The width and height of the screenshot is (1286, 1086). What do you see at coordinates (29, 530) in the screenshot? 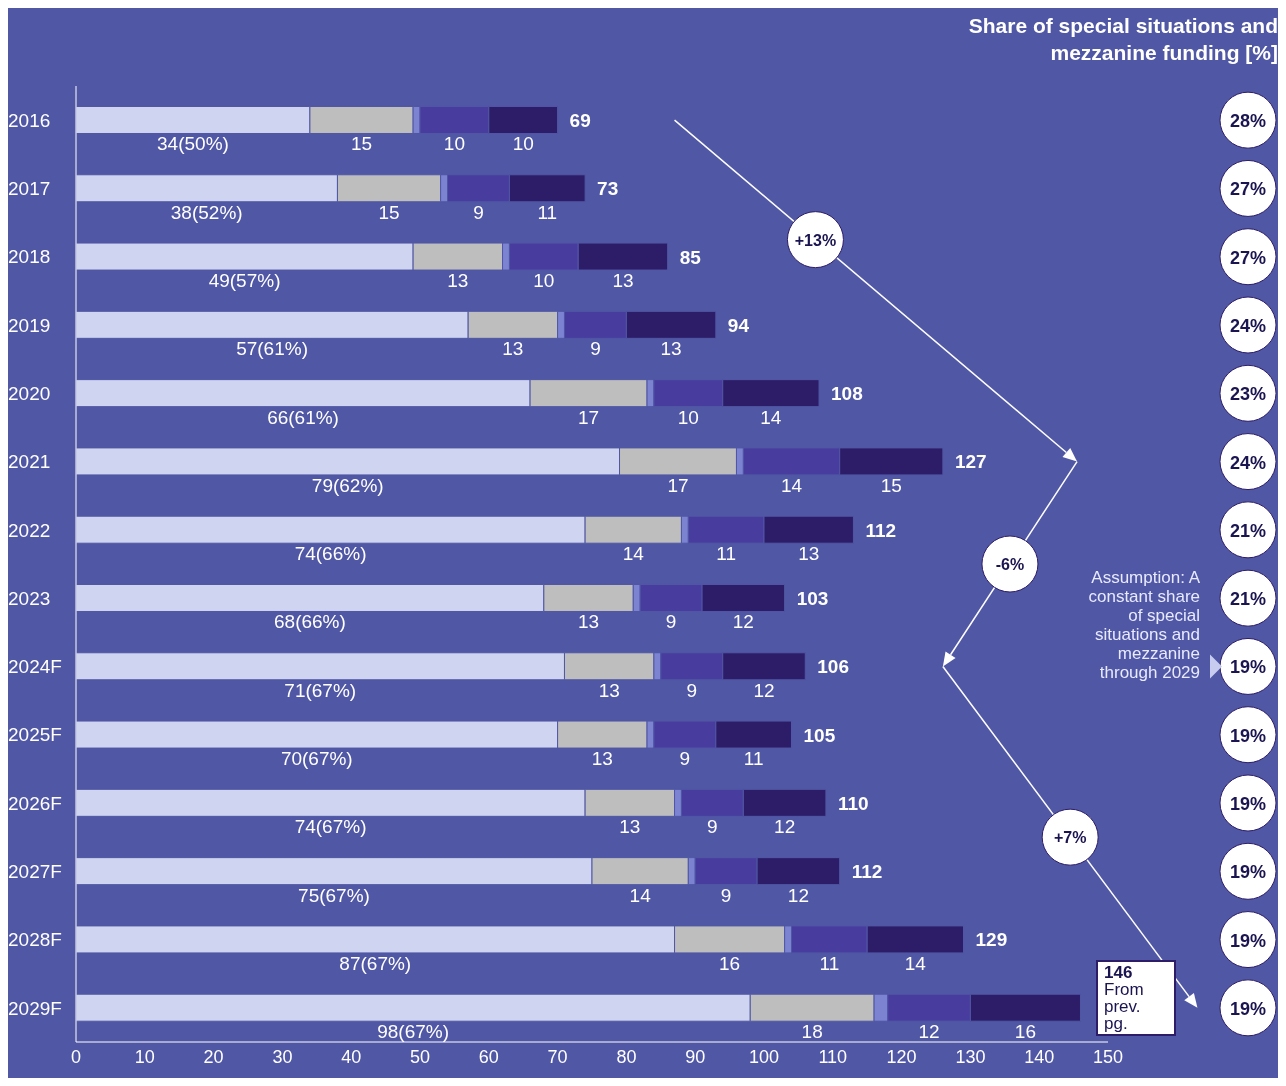
I see `y-tick-label: 2022` at bounding box center [29, 530].